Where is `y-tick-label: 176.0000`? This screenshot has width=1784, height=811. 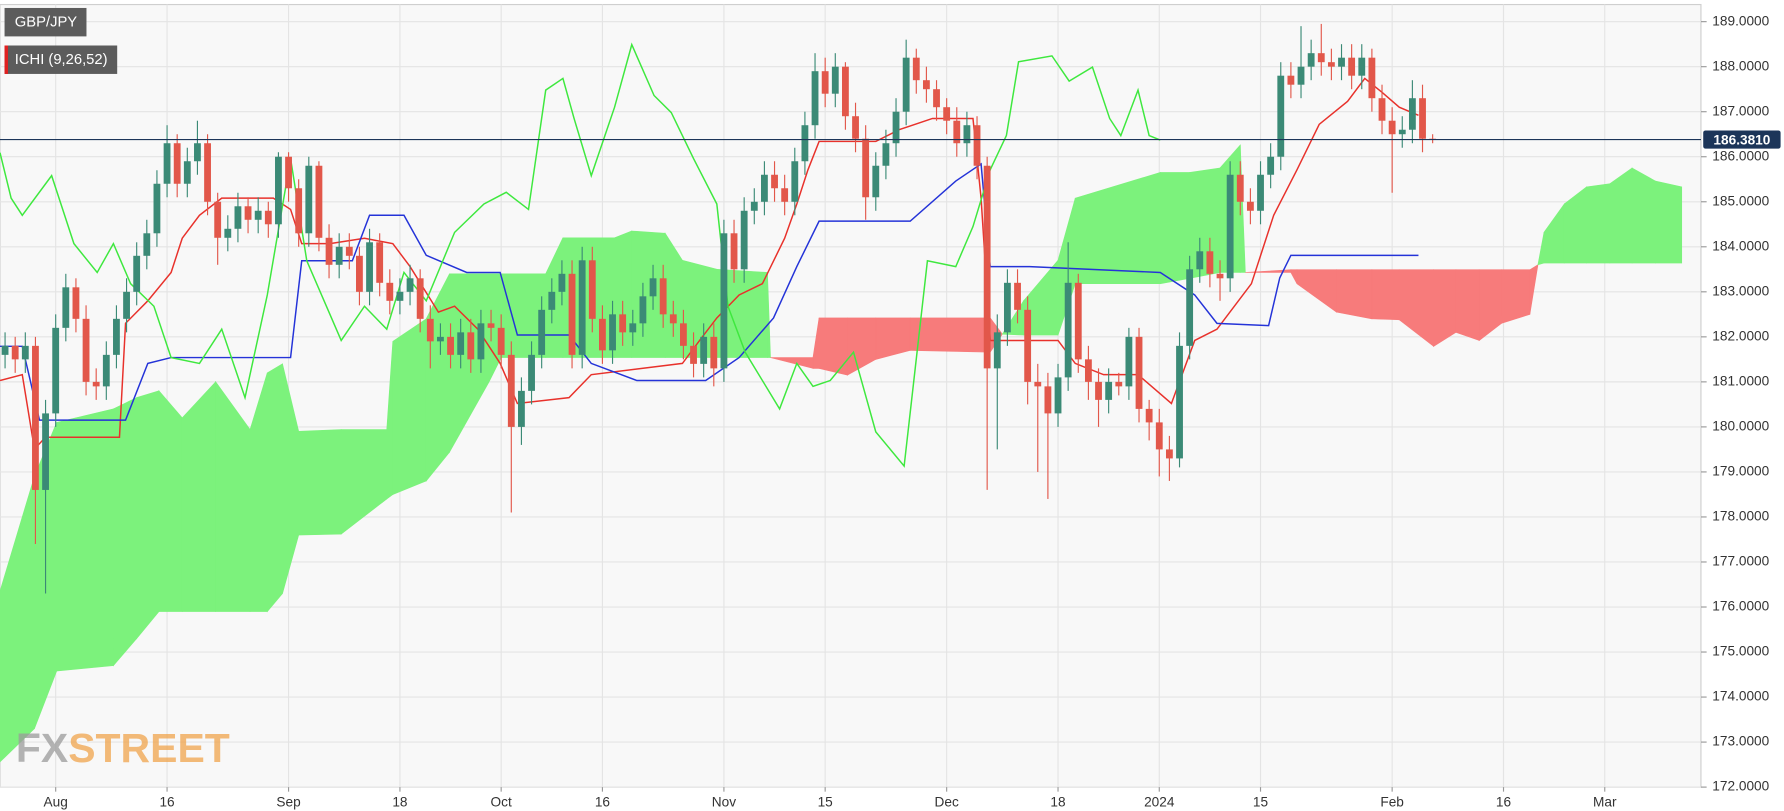
y-tick-label: 176.0000 is located at coordinates (1740, 606).